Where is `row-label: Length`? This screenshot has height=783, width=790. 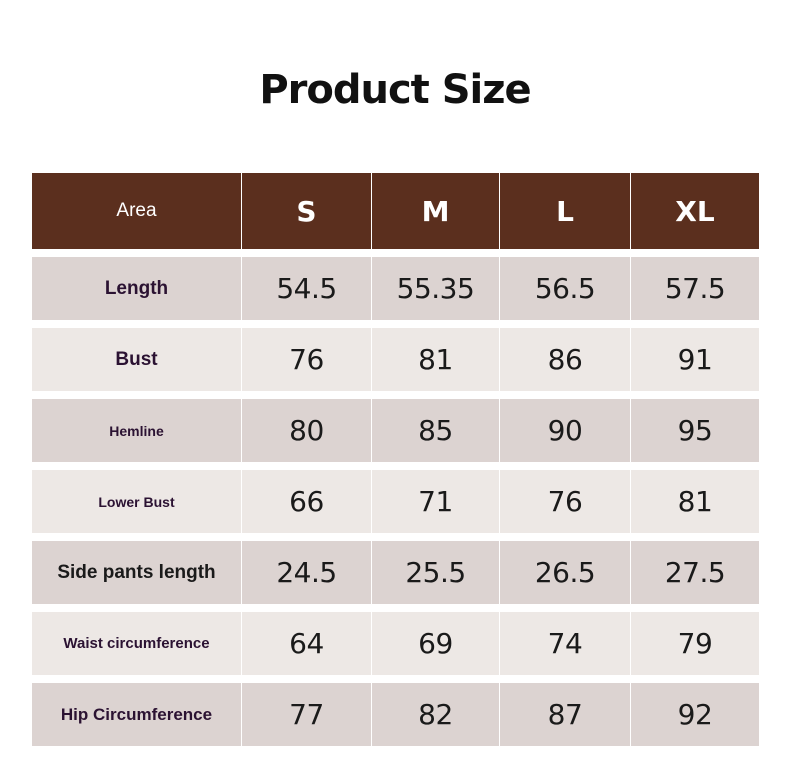
row-label: Length is located at coordinates (136, 288).